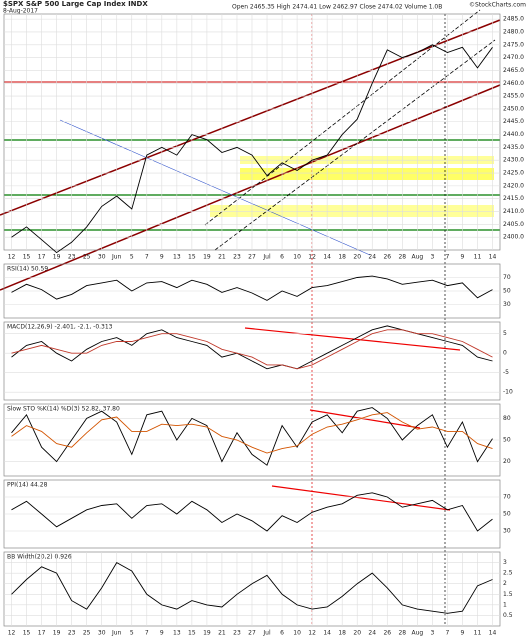  Describe the element at coordinates (352, 211) in the screenshot. I see `zone` at that location.